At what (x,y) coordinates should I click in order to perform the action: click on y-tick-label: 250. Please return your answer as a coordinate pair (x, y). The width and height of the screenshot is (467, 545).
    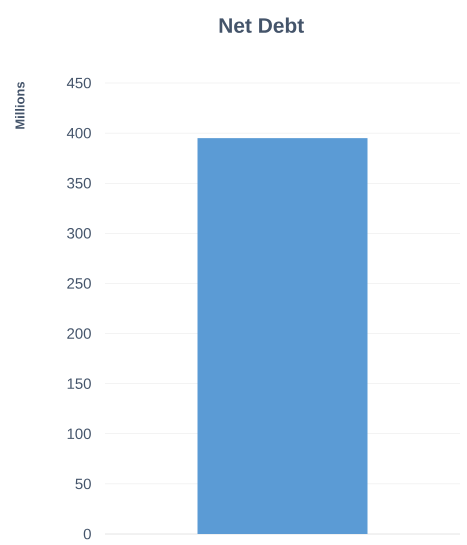
    Looking at the image, I should click on (79, 283).